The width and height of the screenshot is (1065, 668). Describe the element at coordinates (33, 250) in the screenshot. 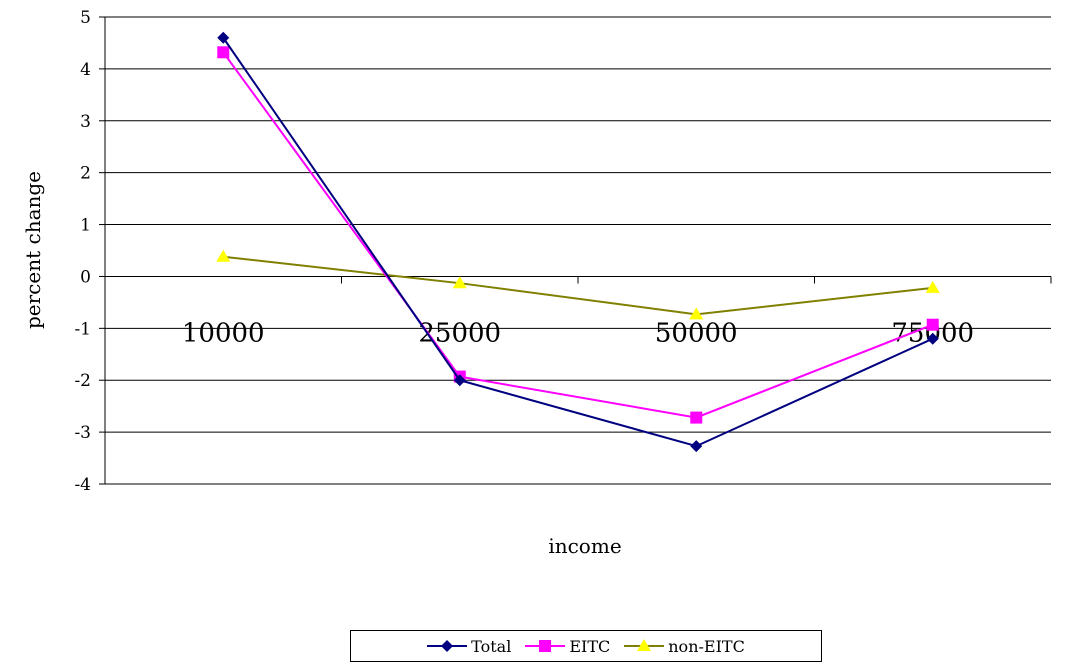

I see `y-axis-label: percent change` at that location.